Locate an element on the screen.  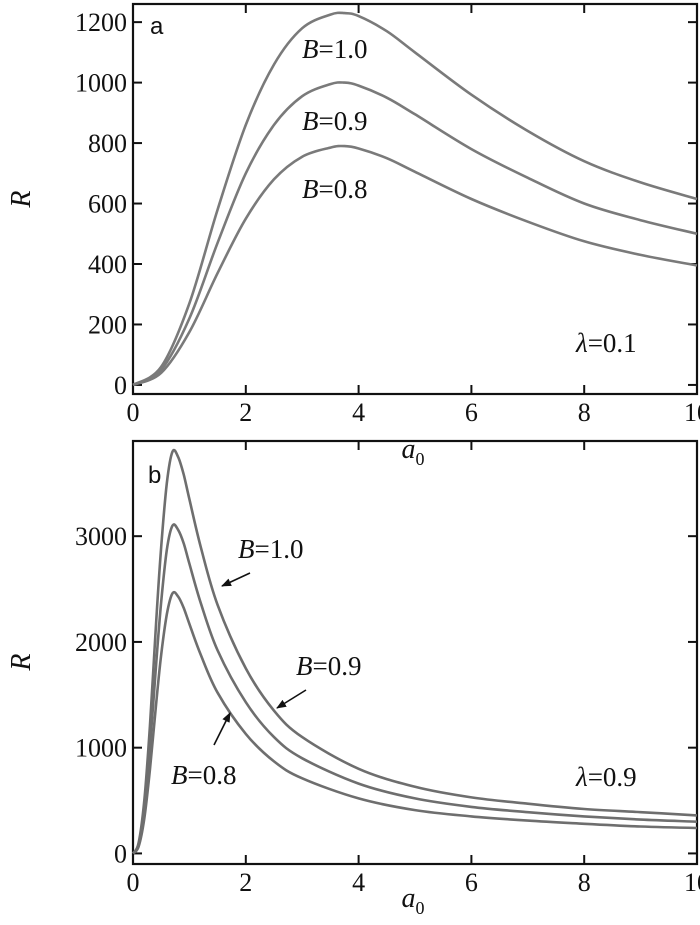
parameter-label: λ=0.1 is located at coordinates (606, 343).